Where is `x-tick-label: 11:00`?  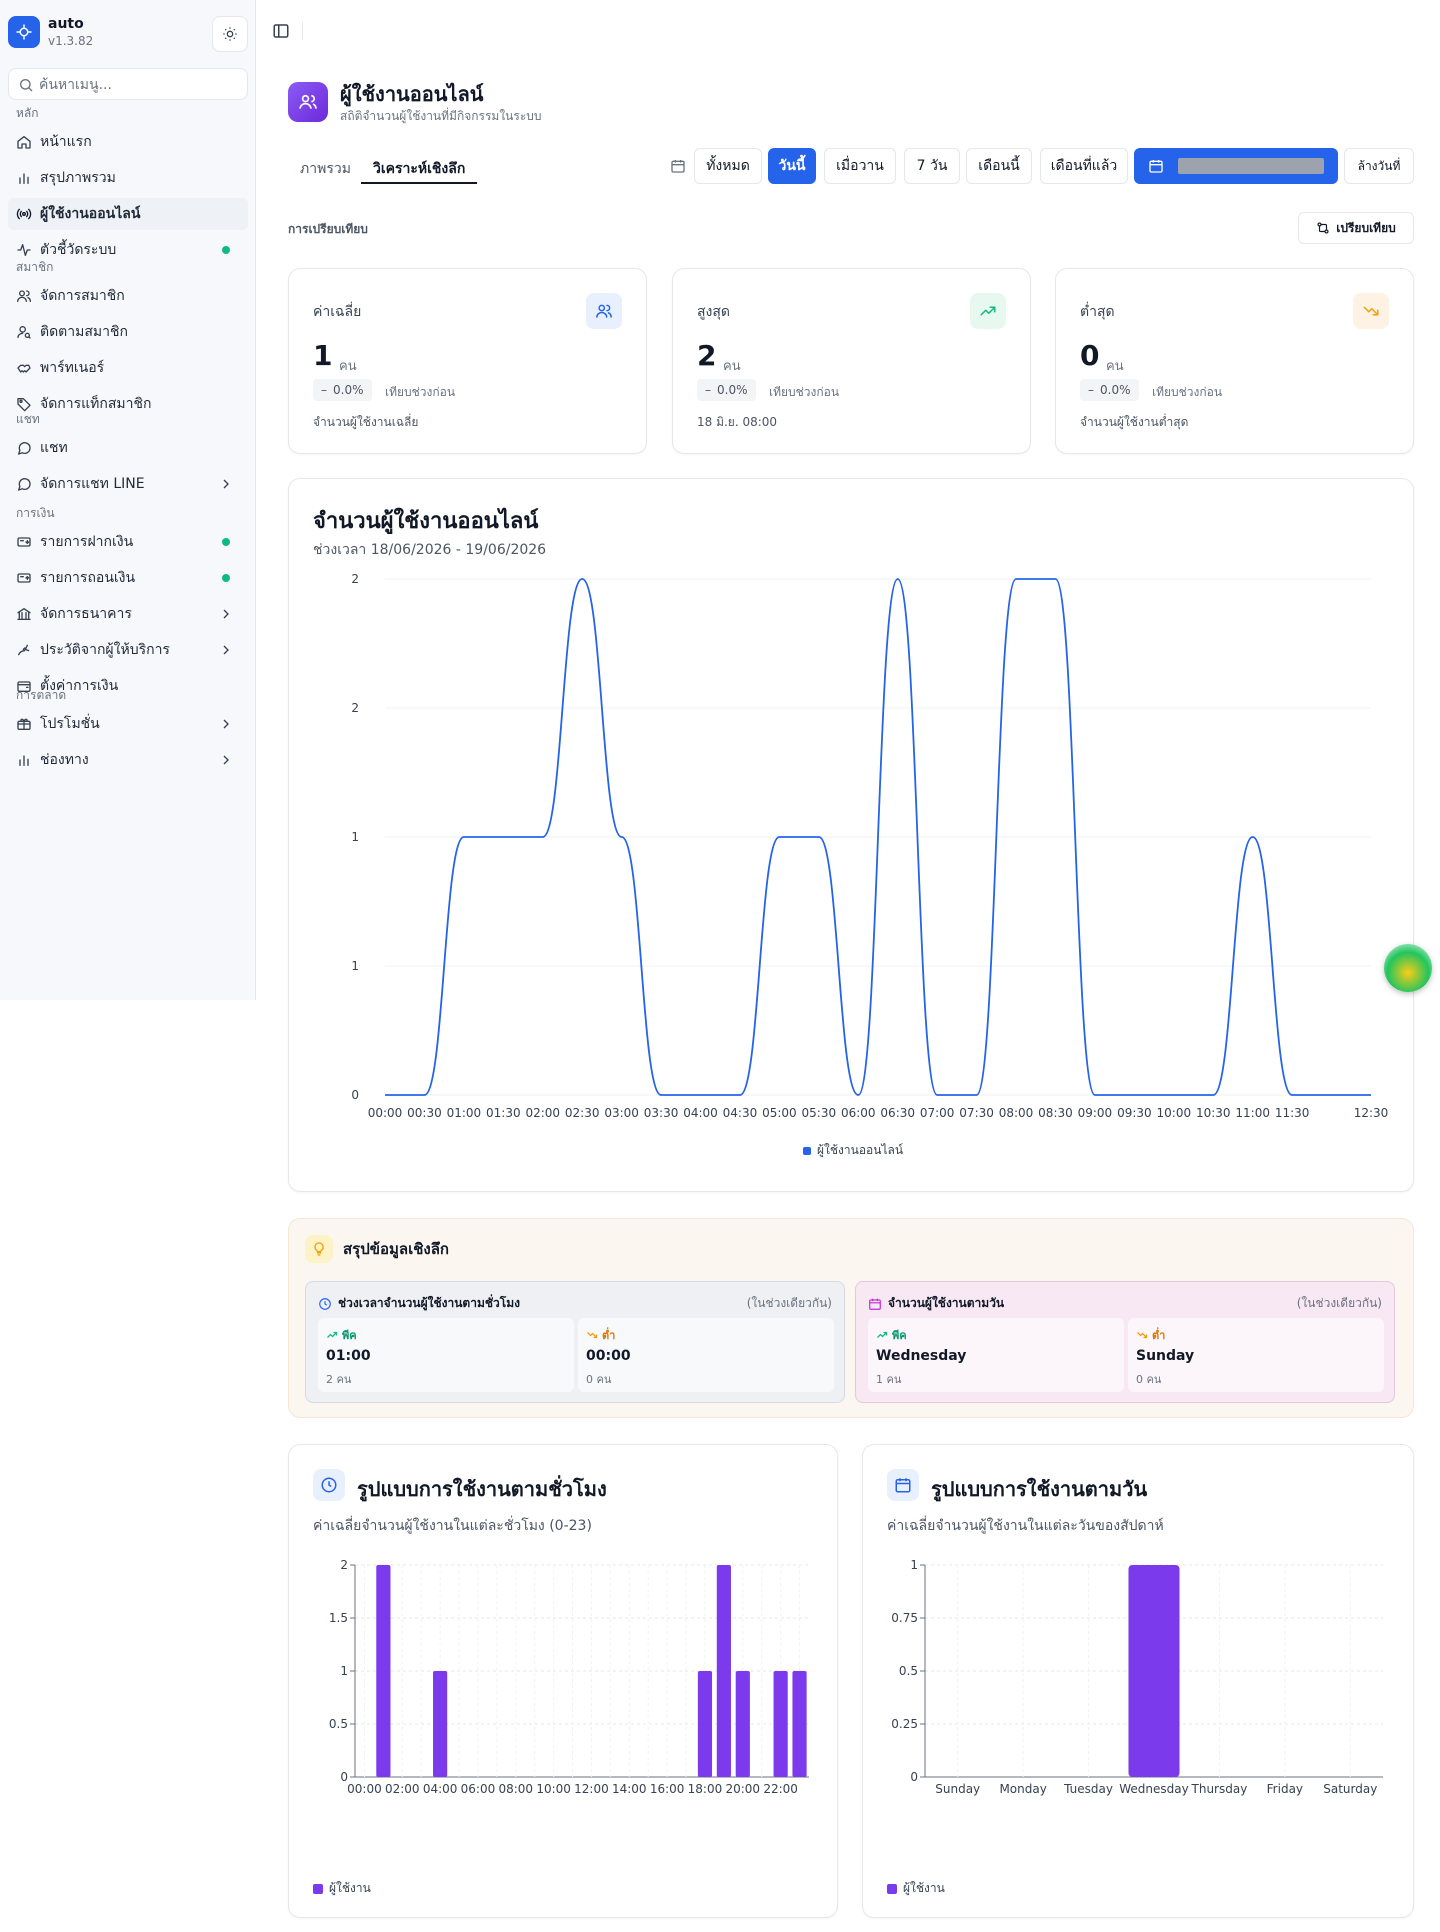
x-tick-label: 11:00 is located at coordinates (1252, 1113).